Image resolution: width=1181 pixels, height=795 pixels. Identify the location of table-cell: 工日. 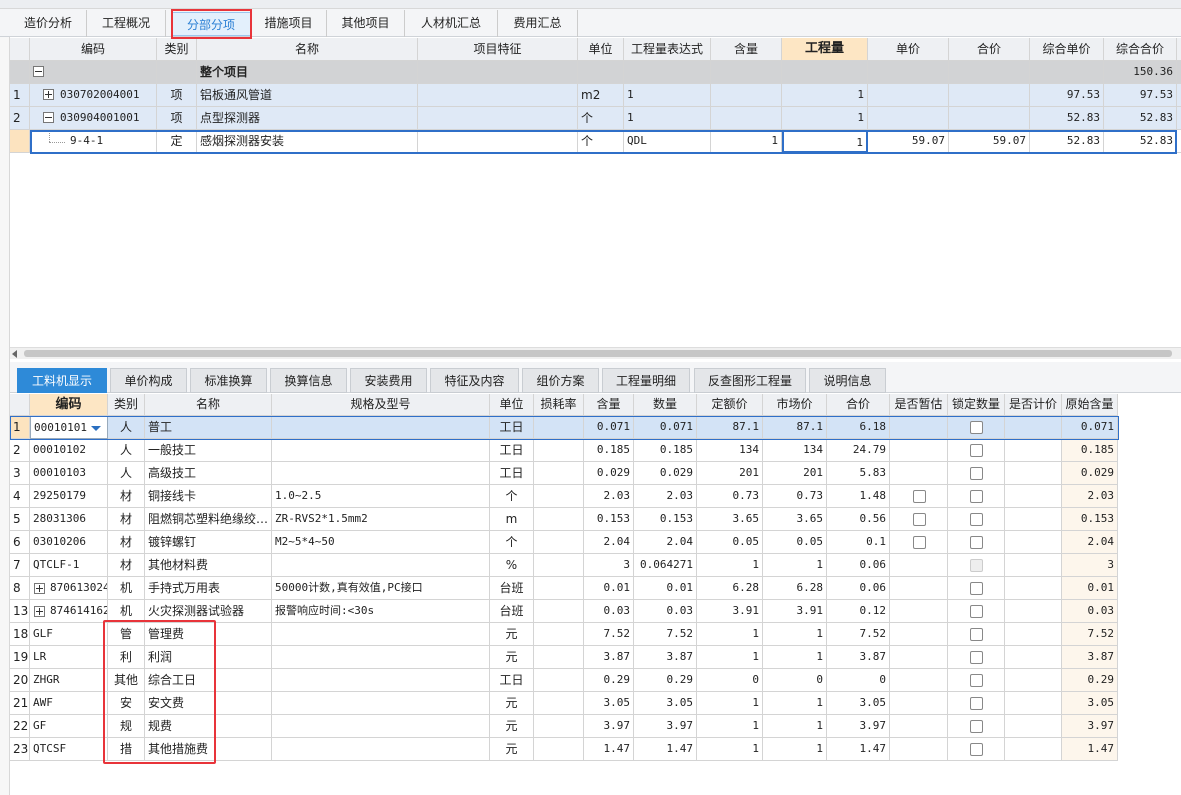
(512, 473).